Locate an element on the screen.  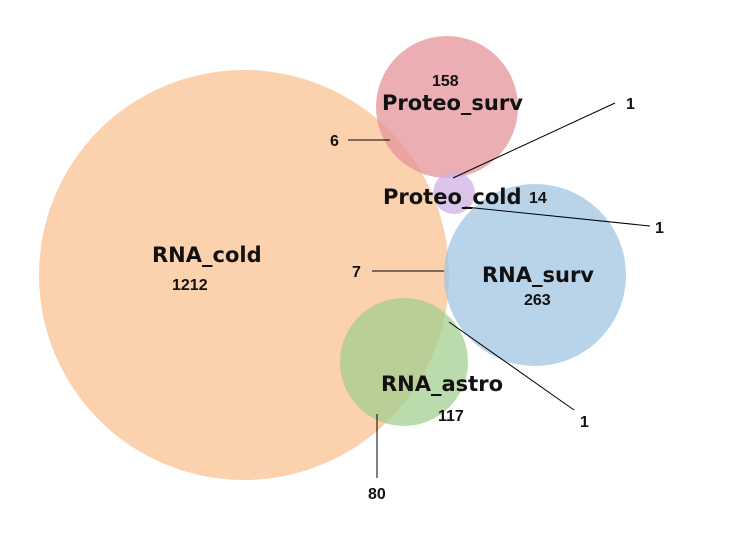
rna-astro-label: RNA_astro is located at coordinates (442, 384).